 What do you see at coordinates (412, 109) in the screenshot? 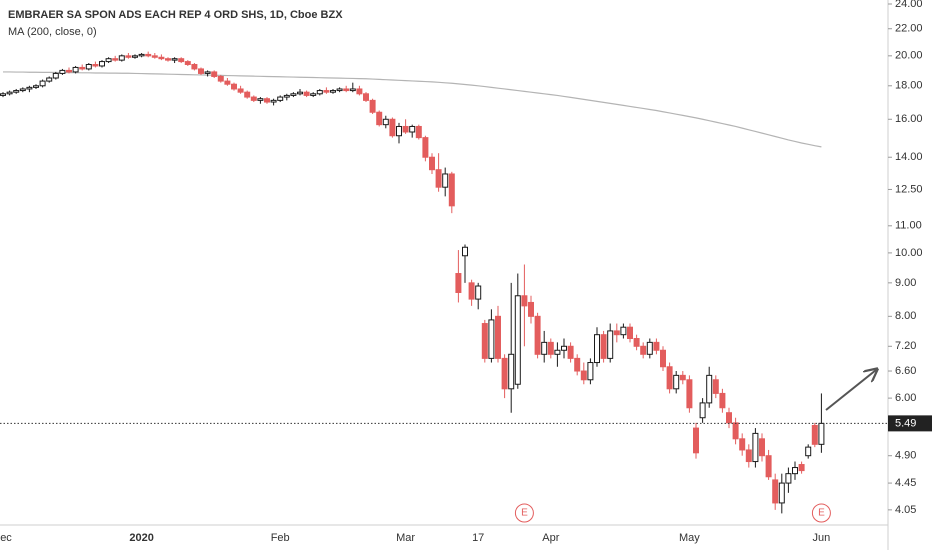
I see `ma-line` at bounding box center [412, 109].